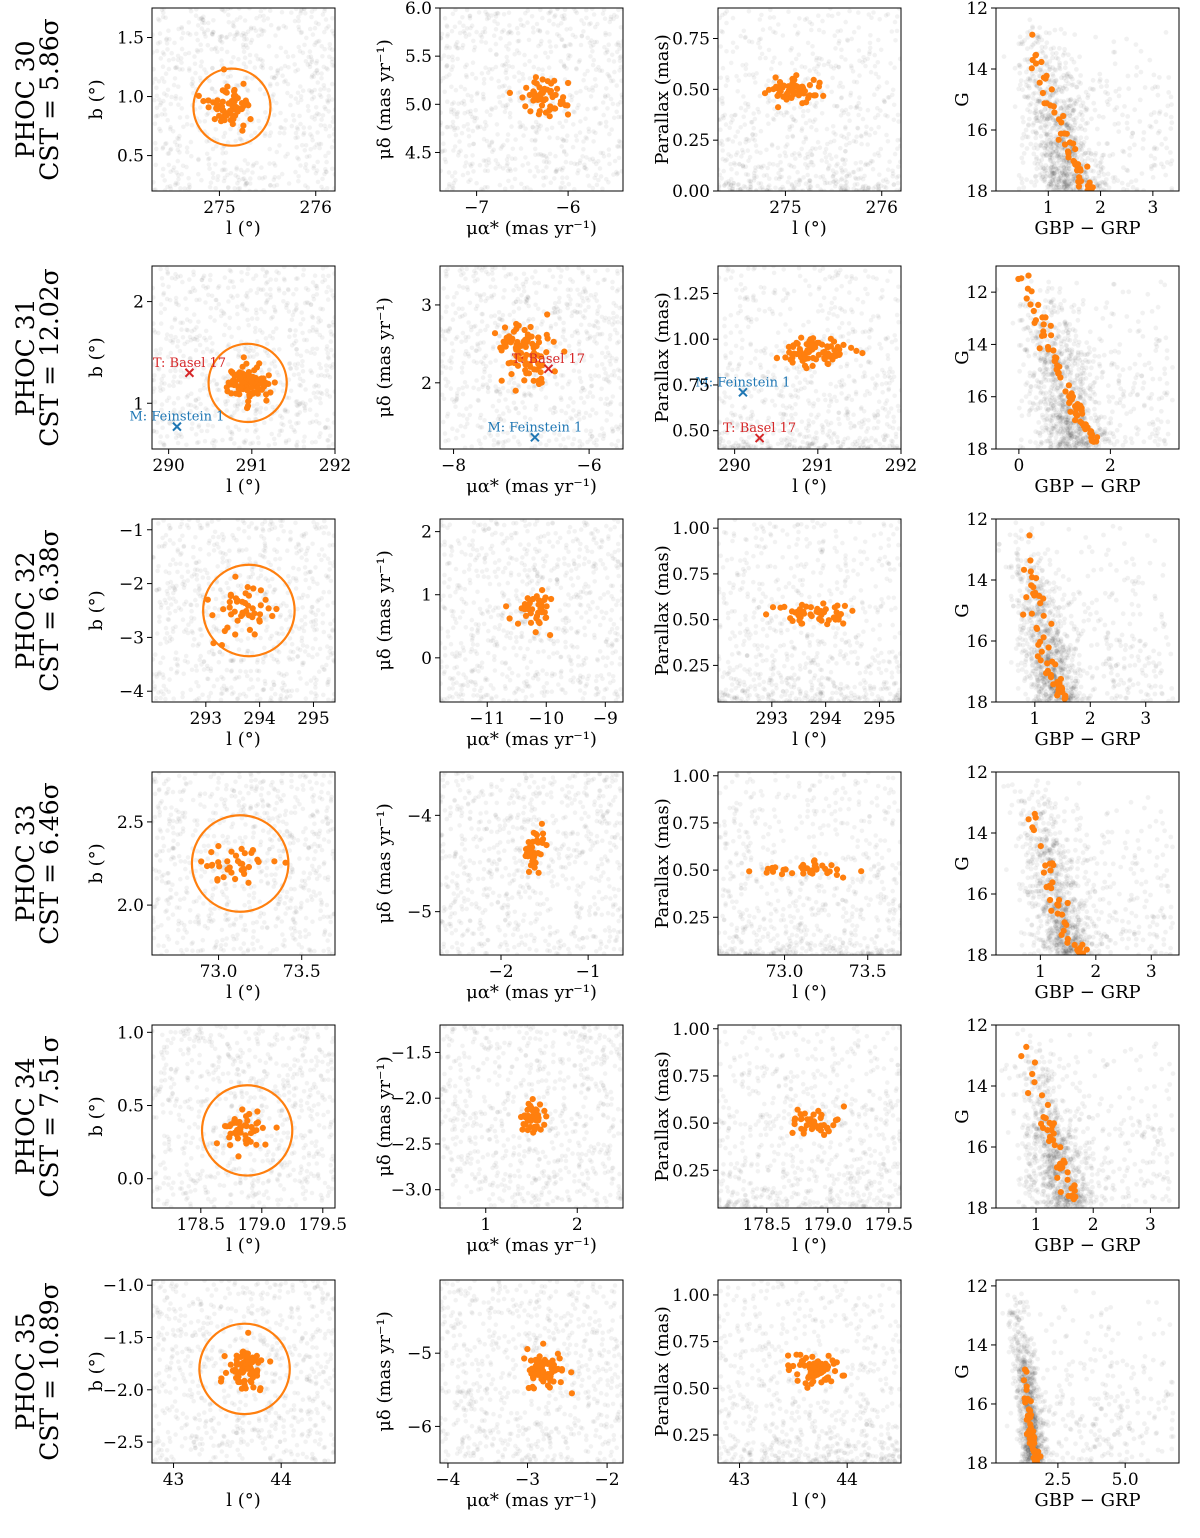 The width and height of the screenshot is (1200, 1538). What do you see at coordinates (219, 208) in the screenshot?
I see `x-tick-label: 275` at bounding box center [219, 208].